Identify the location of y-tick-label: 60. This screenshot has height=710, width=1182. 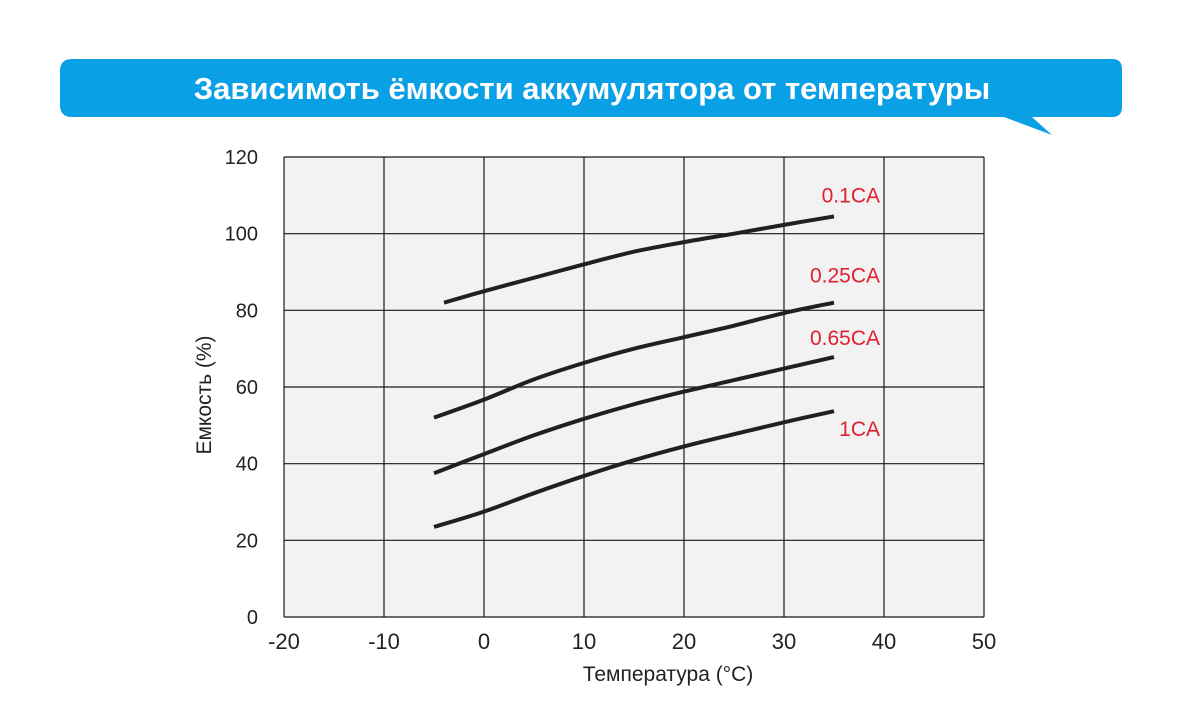
(247, 388).